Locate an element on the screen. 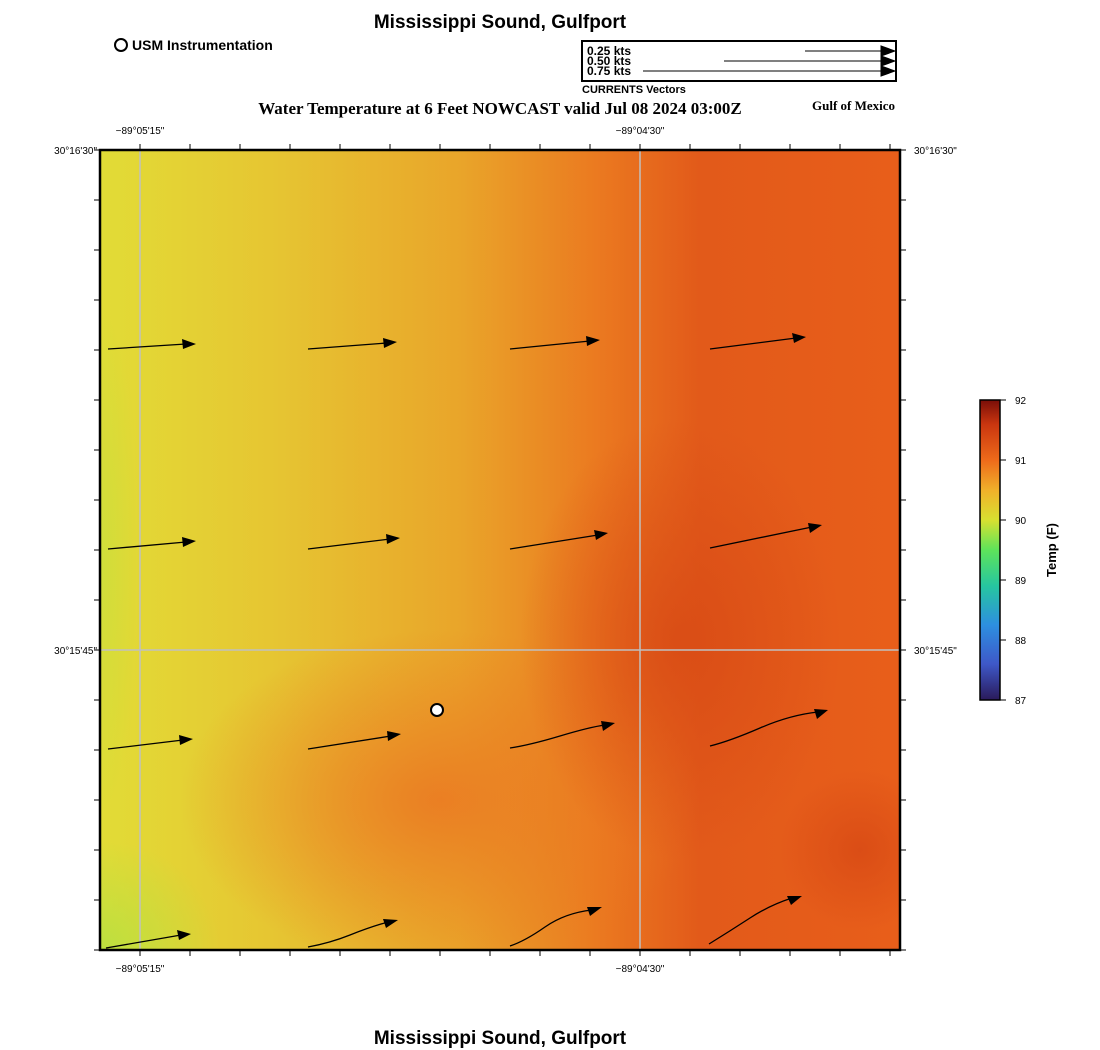 This screenshot has width=1100, height=1050. vector-key-label-1: 0.25 kts is located at coordinates (609, 51).